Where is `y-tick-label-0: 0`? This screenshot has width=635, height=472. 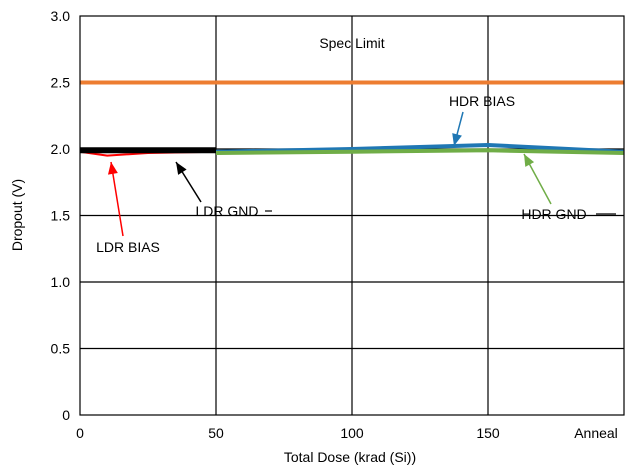
y-tick-label-0: 0 is located at coordinates (66, 415).